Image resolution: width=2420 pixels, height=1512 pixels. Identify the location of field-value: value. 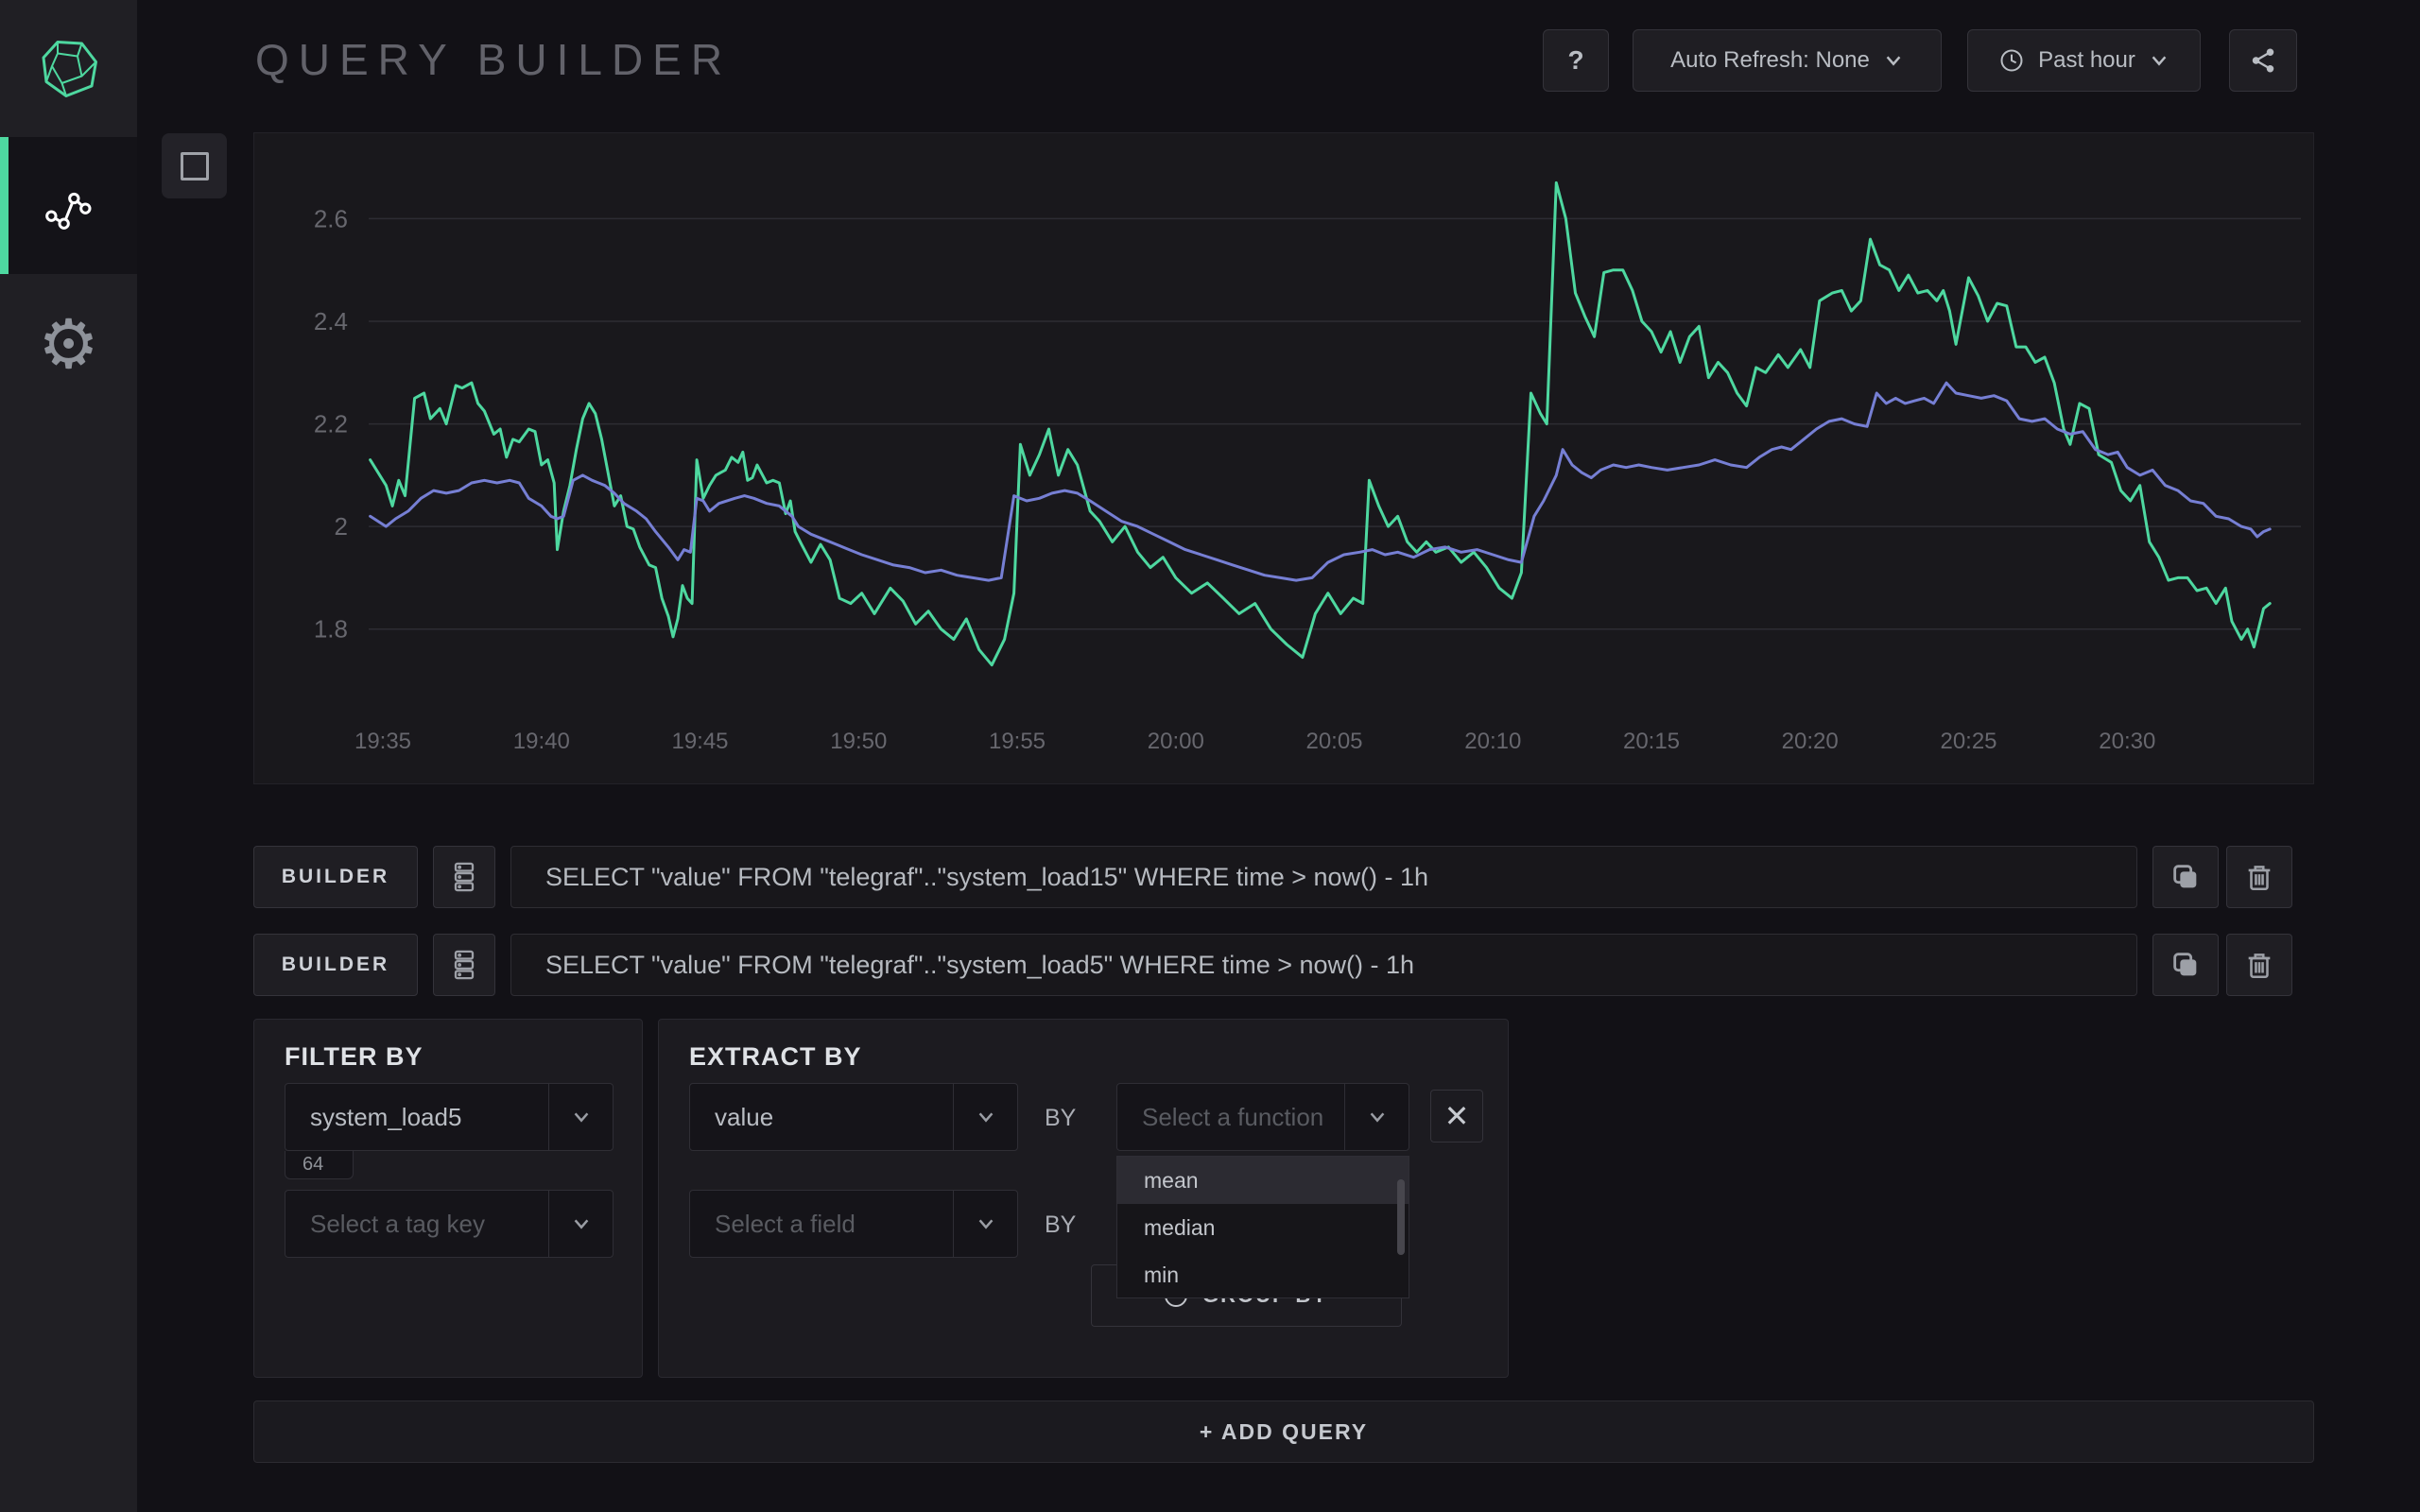
(744, 1116).